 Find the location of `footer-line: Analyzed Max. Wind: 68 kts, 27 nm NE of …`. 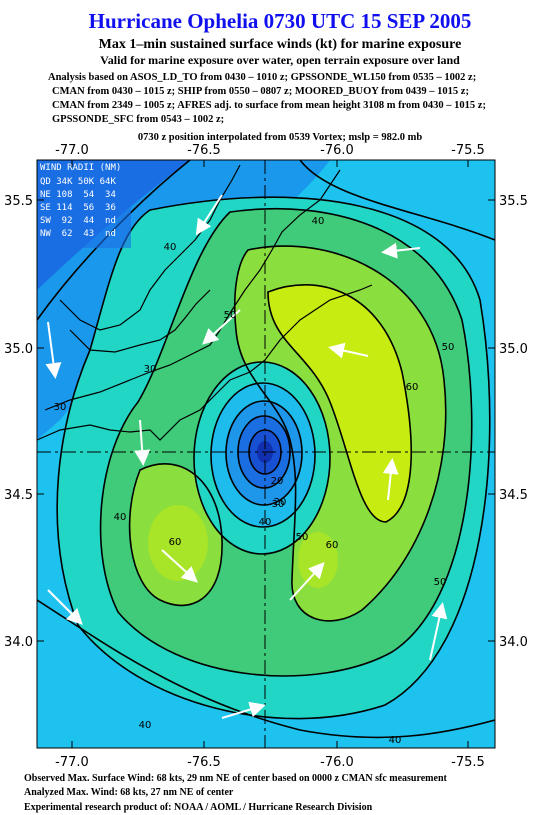

footer-line: Analyzed Max. Wind: 68 kts, 27 nm NE of … is located at coordinates (129, 792).